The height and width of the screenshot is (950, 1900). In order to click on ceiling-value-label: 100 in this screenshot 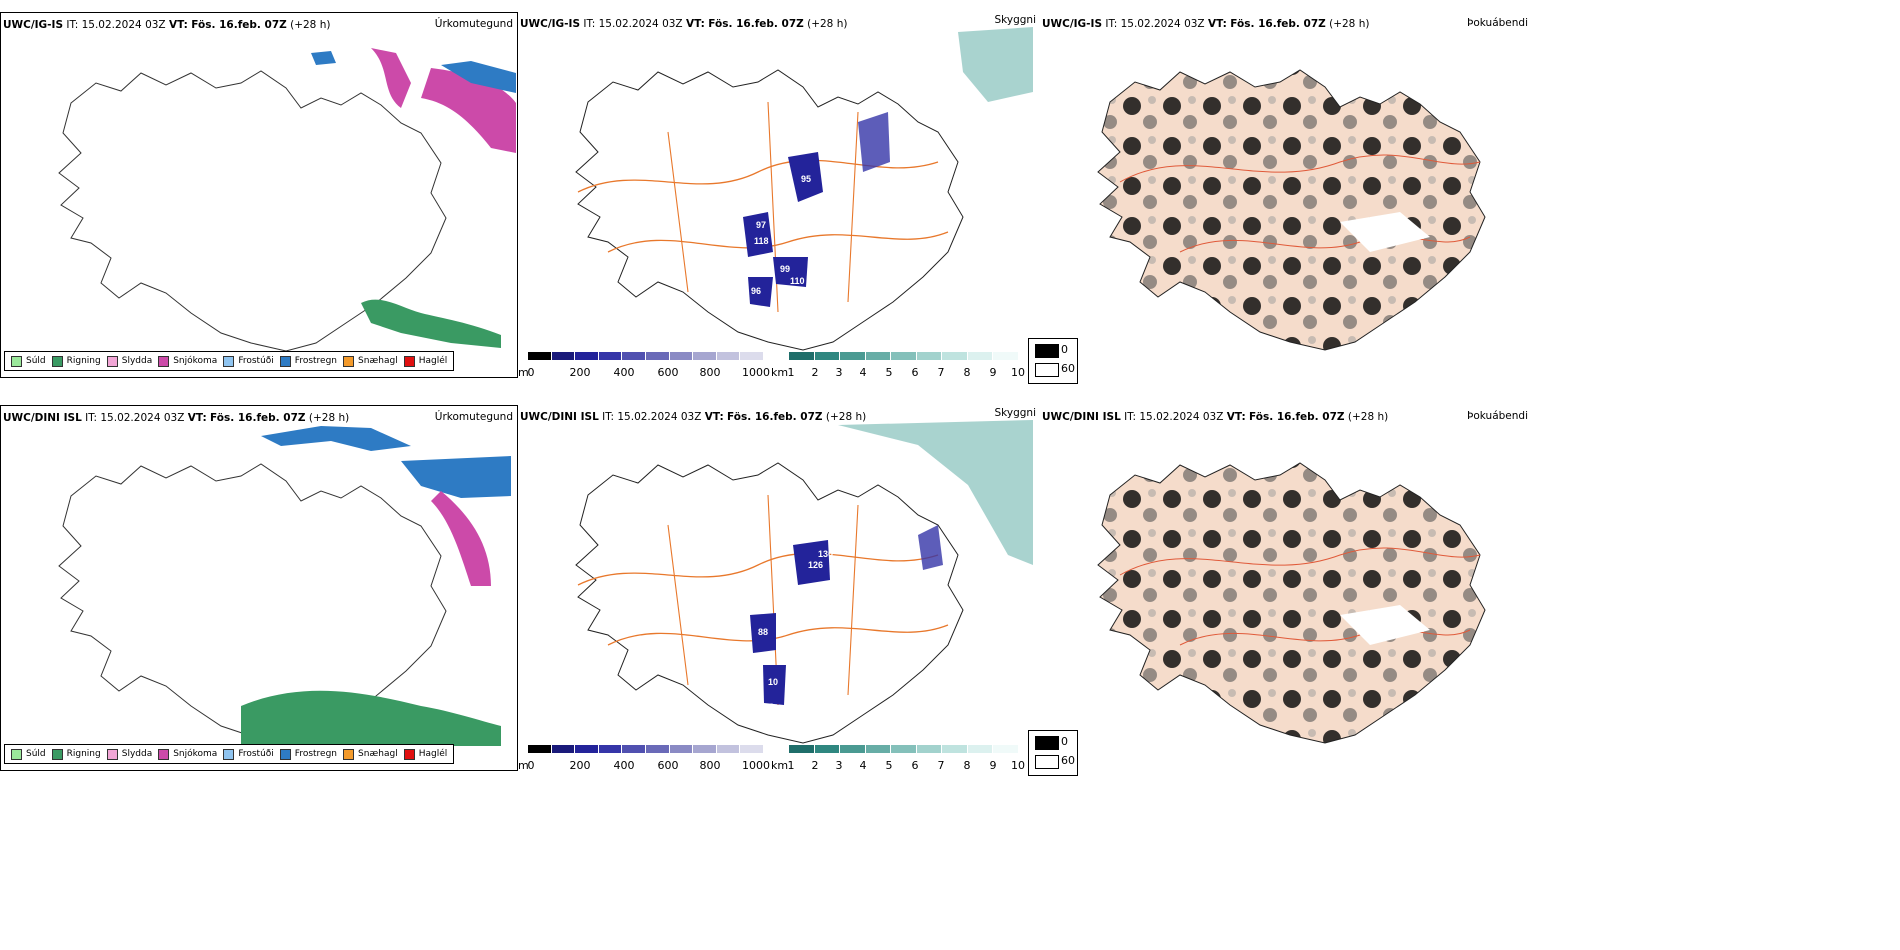, I will do `click(896, 460)`.